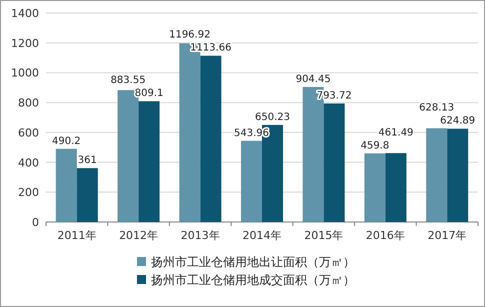 This screenshot has width=485, height=307. Describe the element at coordinates (87, 160) in the screenshot. I see `data-label: 361` at that location.